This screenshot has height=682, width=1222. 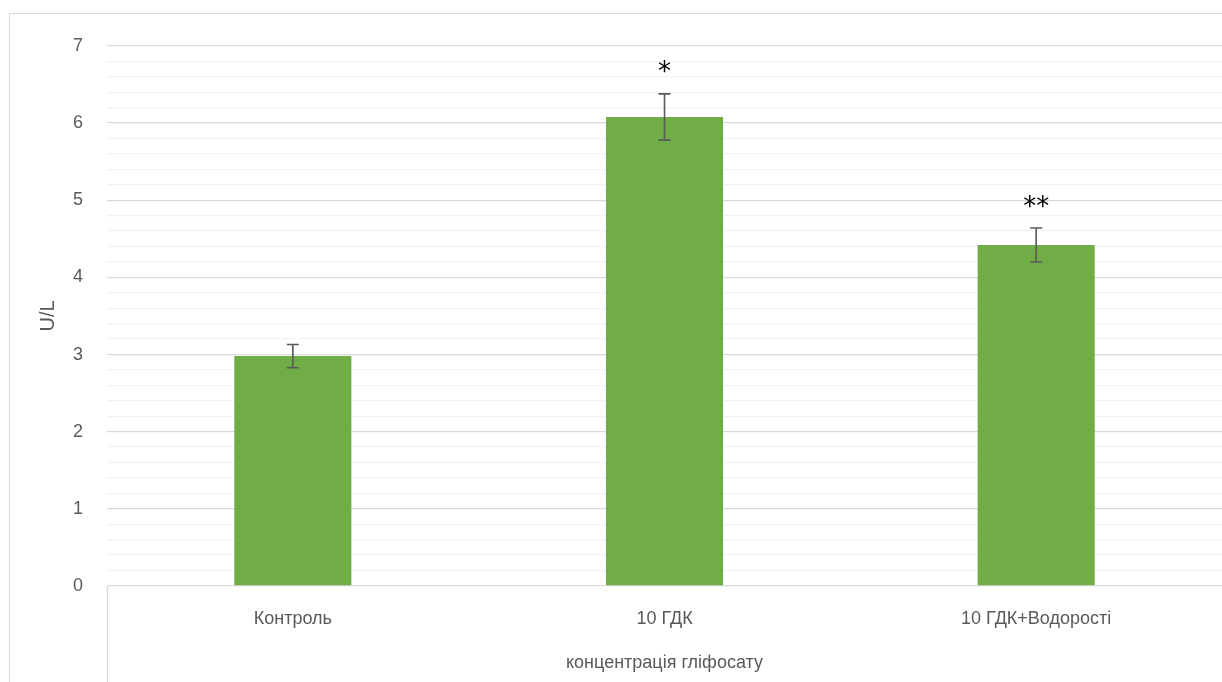 What do you see at coordinates (664, 71) in the screenshot?
I see `annotation: *` at bounding box center [664, 71].